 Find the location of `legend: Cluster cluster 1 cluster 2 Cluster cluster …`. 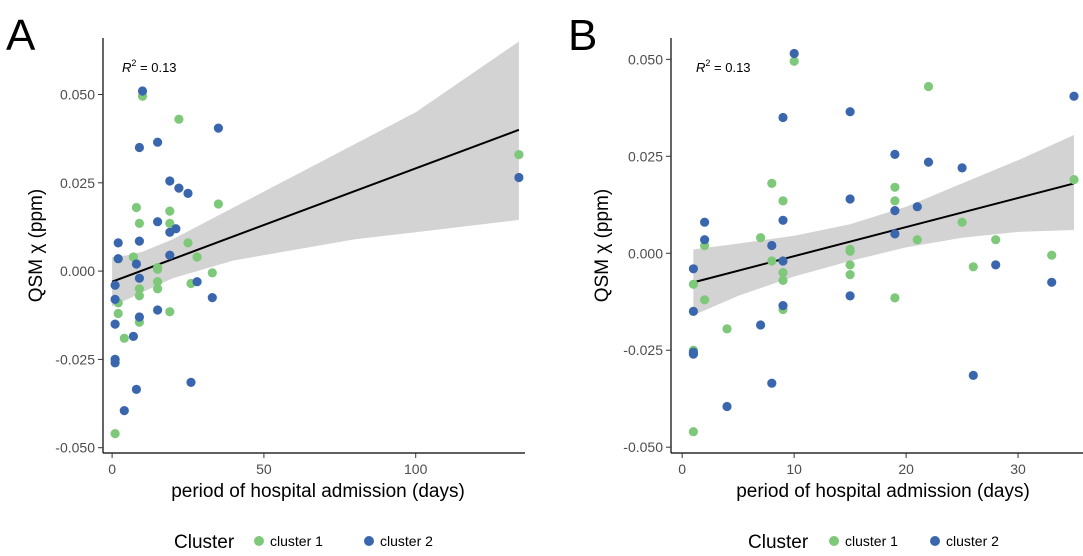

legend: Cluster cluster 1 cluster 2 Cluster cluster … is located at coordinates (586, 542).